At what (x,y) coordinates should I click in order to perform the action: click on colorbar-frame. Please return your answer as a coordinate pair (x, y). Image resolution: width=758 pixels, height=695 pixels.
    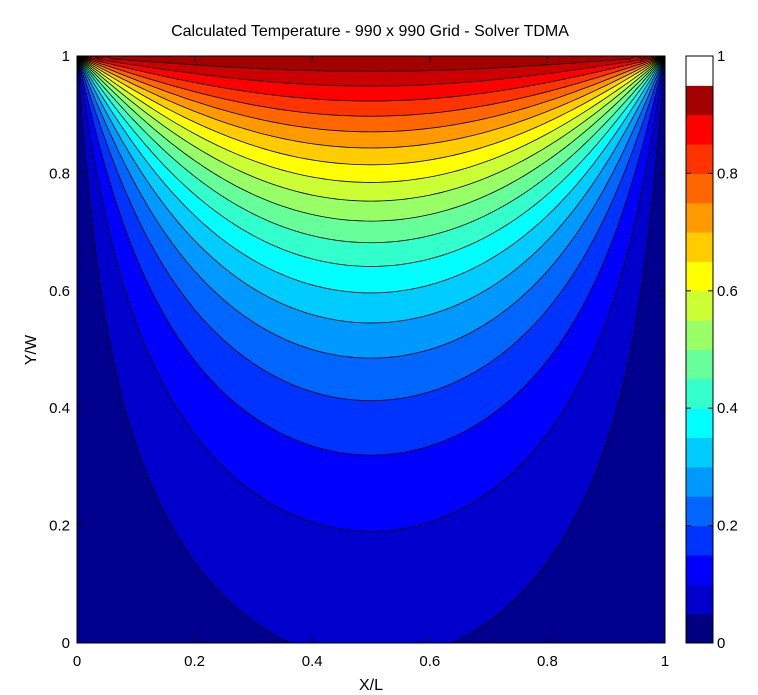
    Looking at the image, I should click on (699, 349).